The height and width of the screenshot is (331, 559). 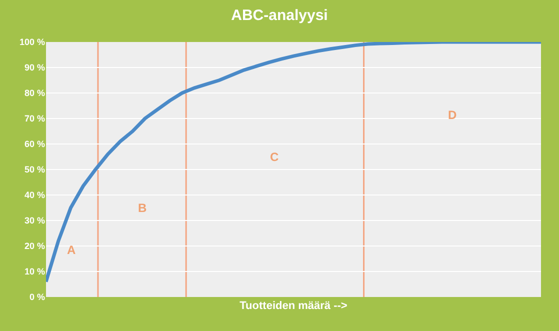 I want to click on annotation: C, so click(x=274, y=157).